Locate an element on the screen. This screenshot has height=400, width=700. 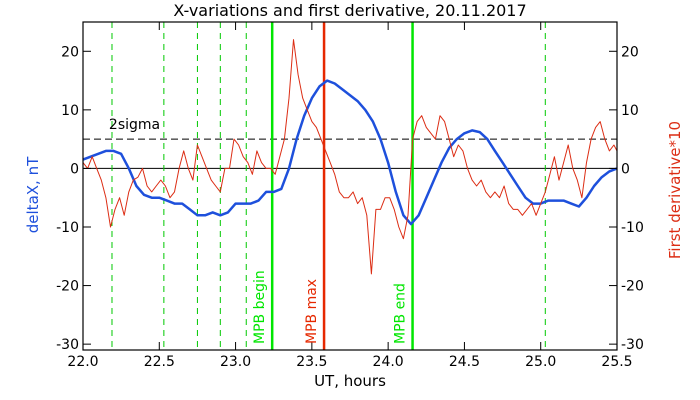
reference-lines is located at coordinates (350, 153).